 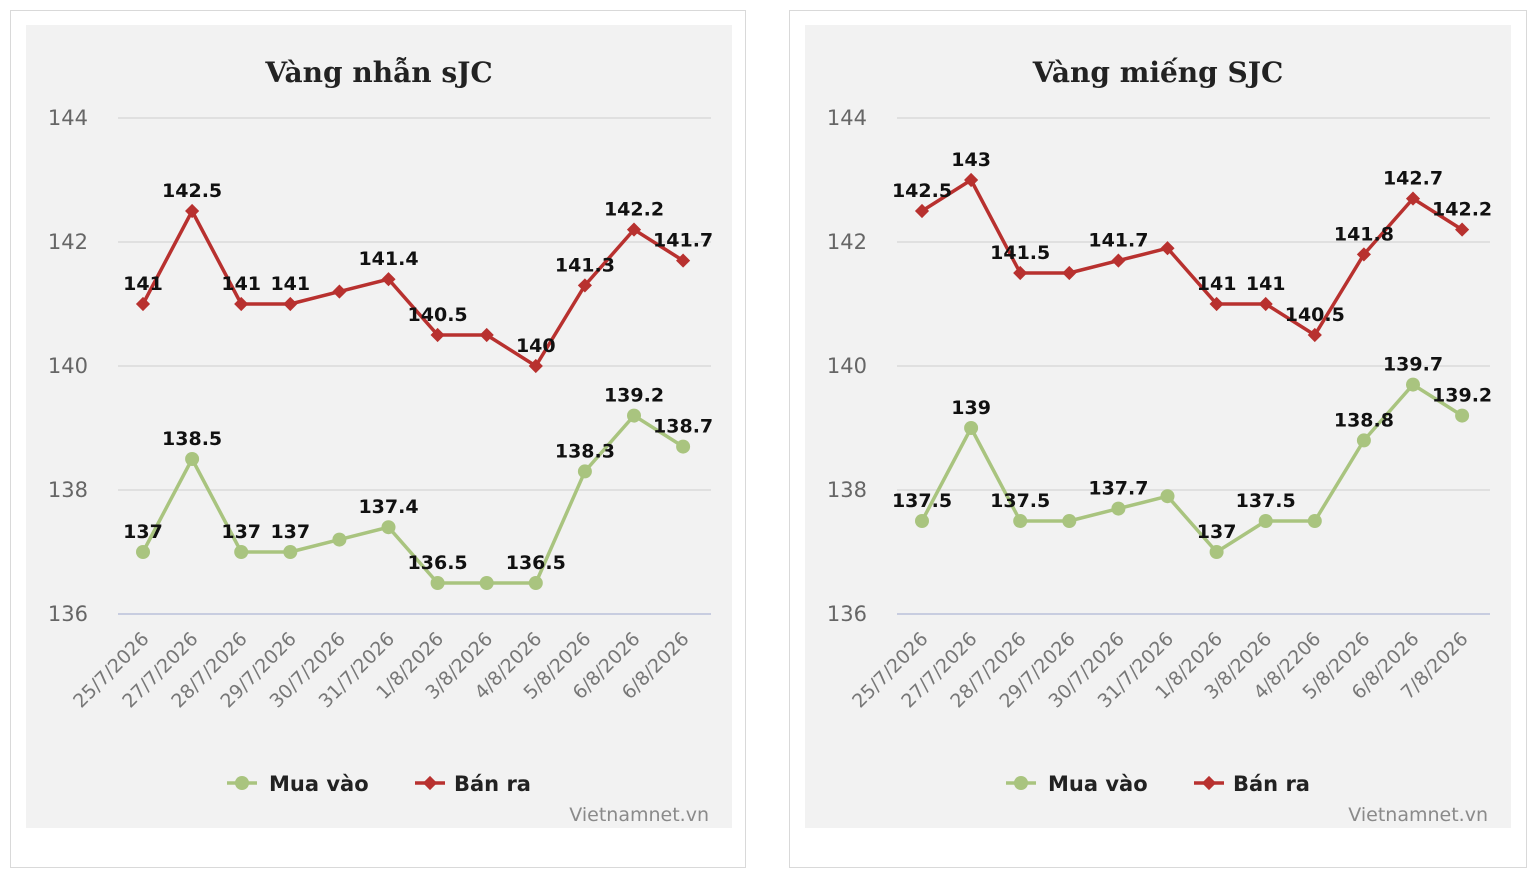 What do you see at coordinates (378, 72) in the screenshot?
I see `chart-title: Vàng nhẫn sJC` at bounding box center [378, 72].